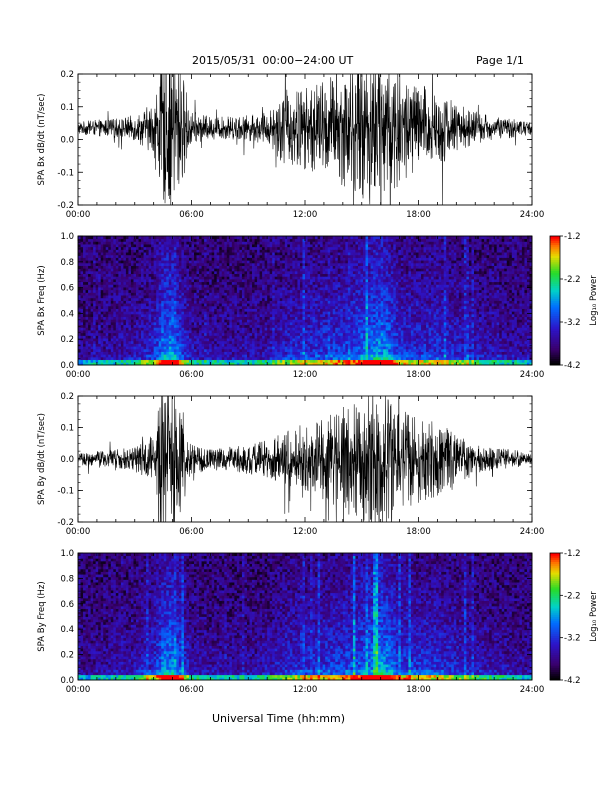 Image resolution: width=612 pixels, height=792 pixels. Describe the element at coordinates (42, 300) in the screenshot. I see `y-axis-label: SPA Bx Freq (Hz)` at that location.